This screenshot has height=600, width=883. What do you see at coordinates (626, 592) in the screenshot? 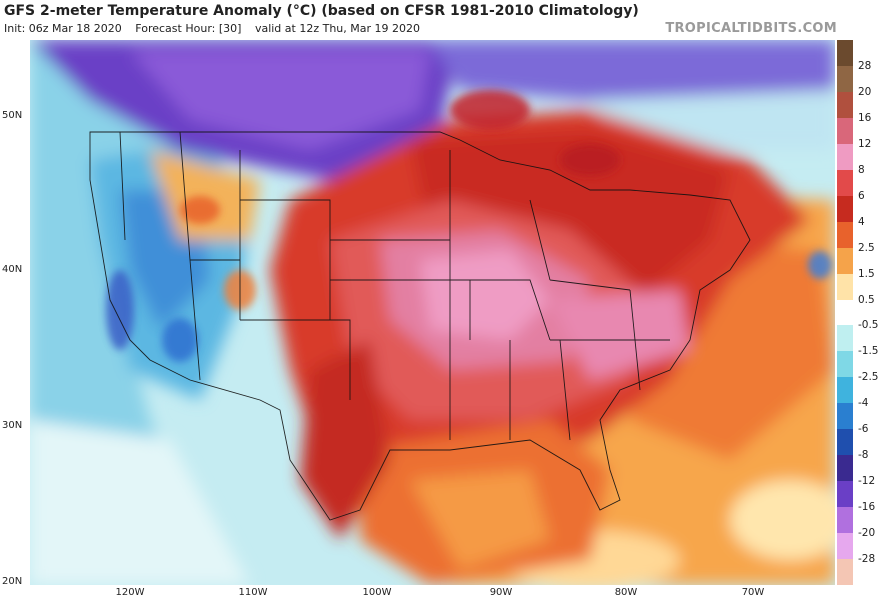
I see `lon-label: 80W` at bounding box center [626, 592].